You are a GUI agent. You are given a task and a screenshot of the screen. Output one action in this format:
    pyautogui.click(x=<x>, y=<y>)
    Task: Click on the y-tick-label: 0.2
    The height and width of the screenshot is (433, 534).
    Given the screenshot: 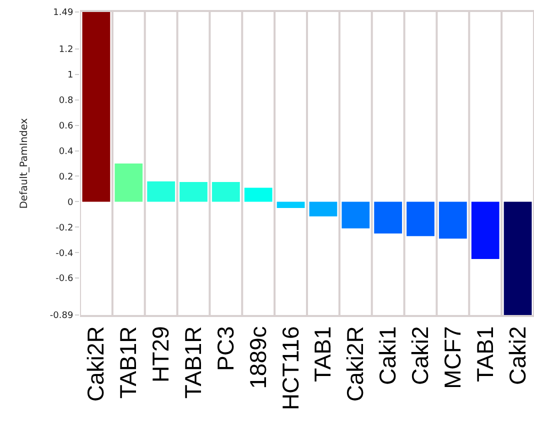 What is the action you would take?
    pyautogui.click(x=66, y=177)
    